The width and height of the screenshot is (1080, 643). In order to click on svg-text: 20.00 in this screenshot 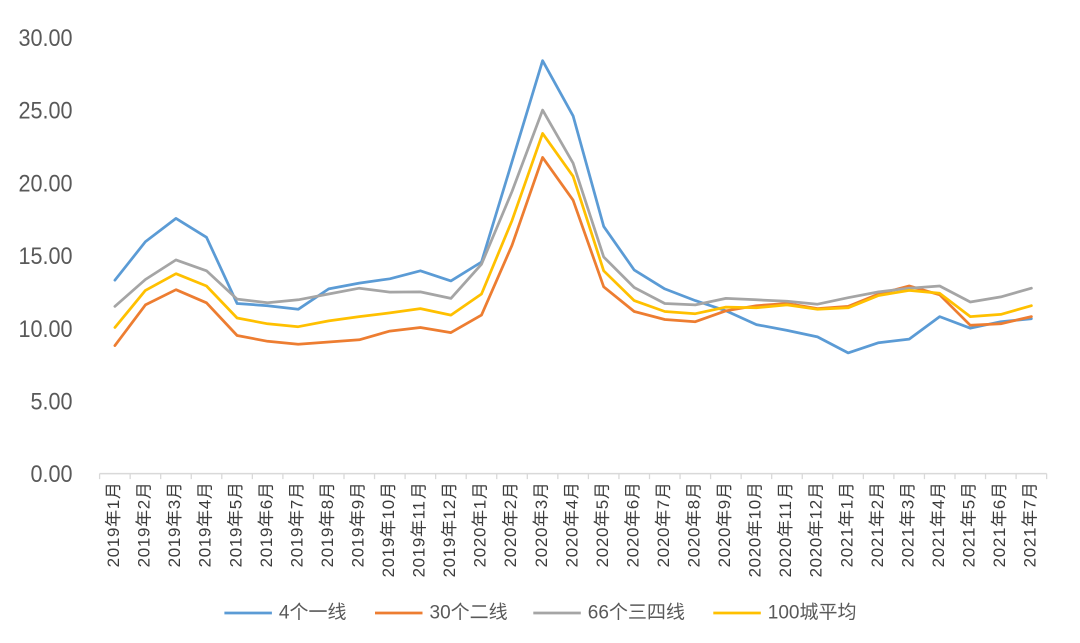, I will do `click(45, 182)`.